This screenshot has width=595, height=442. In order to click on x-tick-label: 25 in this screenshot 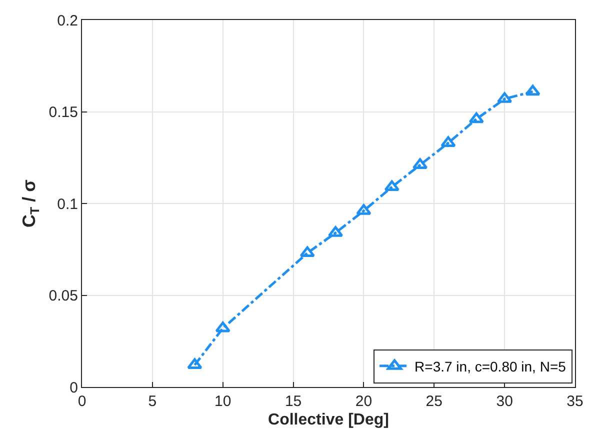, I will do `click(434, 401)`.